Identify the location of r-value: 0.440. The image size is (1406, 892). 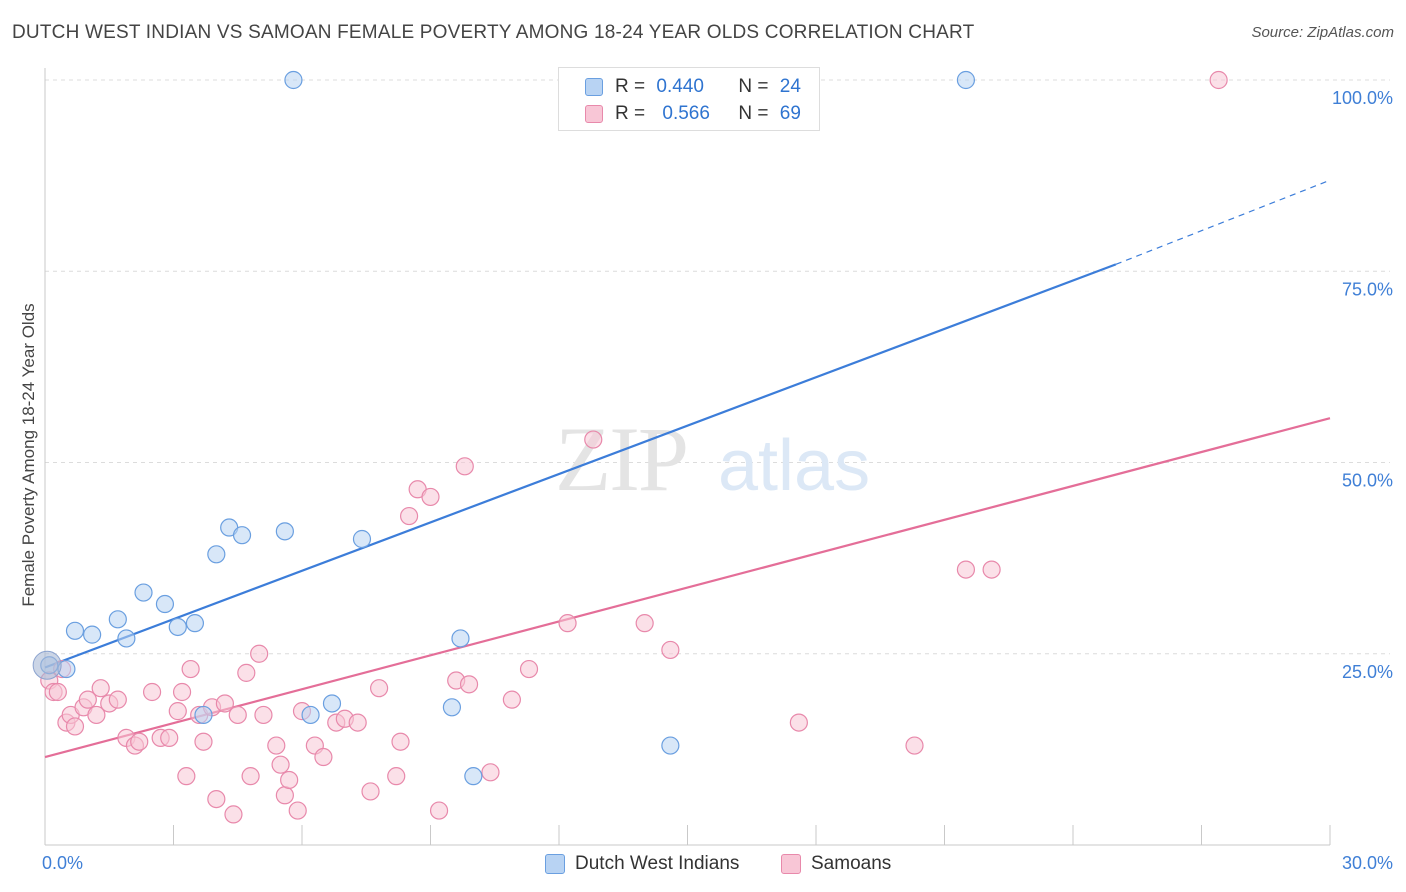
(680, 86).